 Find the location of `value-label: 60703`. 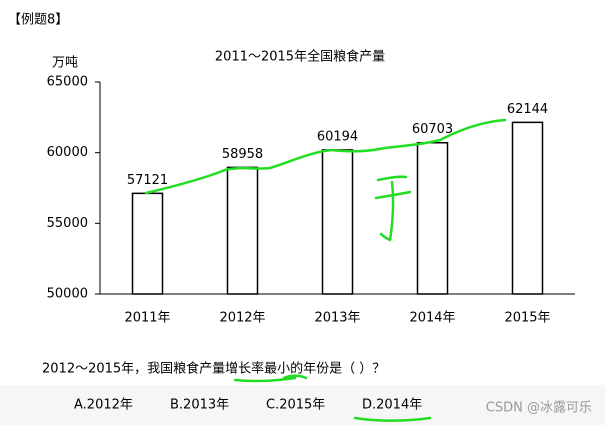

value-label: 60703 is located at coordinates (432, 129).